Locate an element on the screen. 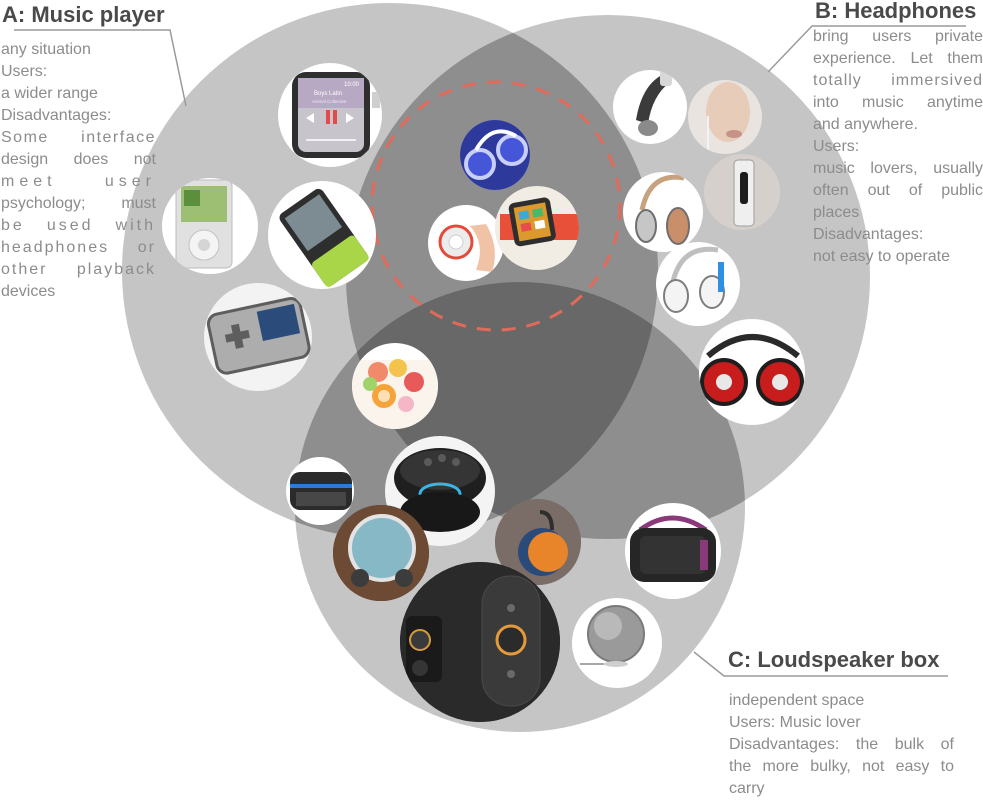  loudspeaker-line: the more bulky, not easy to is located at coordinates (841, 766).